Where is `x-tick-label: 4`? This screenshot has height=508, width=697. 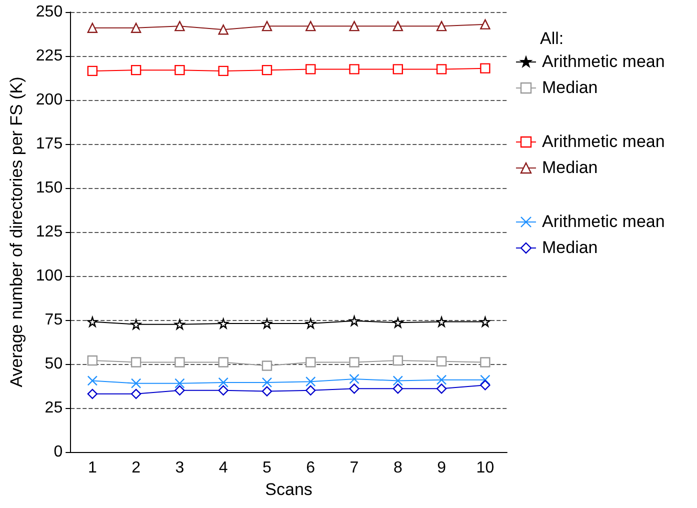
x-tick-label: 4 is located at coordinates (223, 468).